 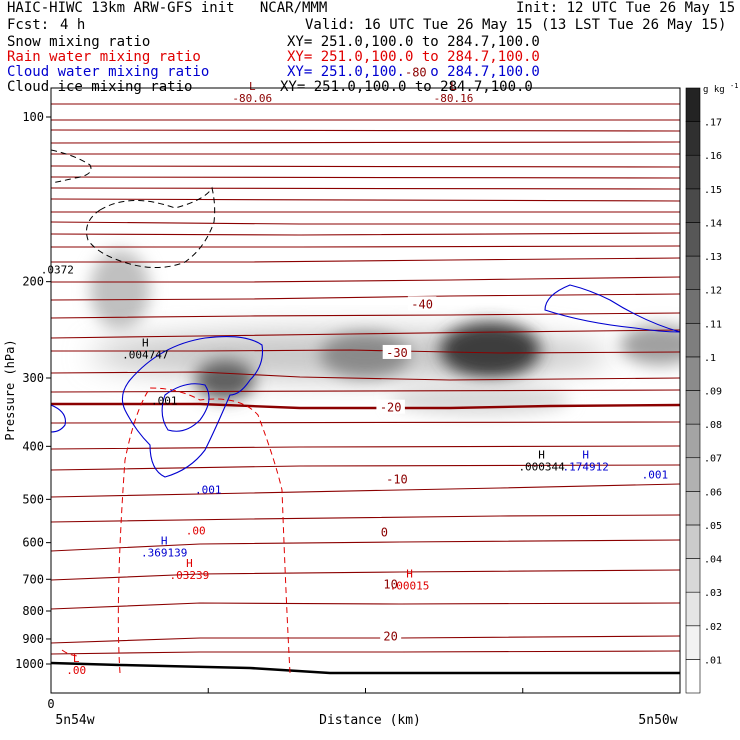 What do you see at coordinates (413, 42) in the screenshot?
I see `field-xy-snow: XY= 251.0,100.0 to 284.7,100.0` at bounding box center [413, 42].